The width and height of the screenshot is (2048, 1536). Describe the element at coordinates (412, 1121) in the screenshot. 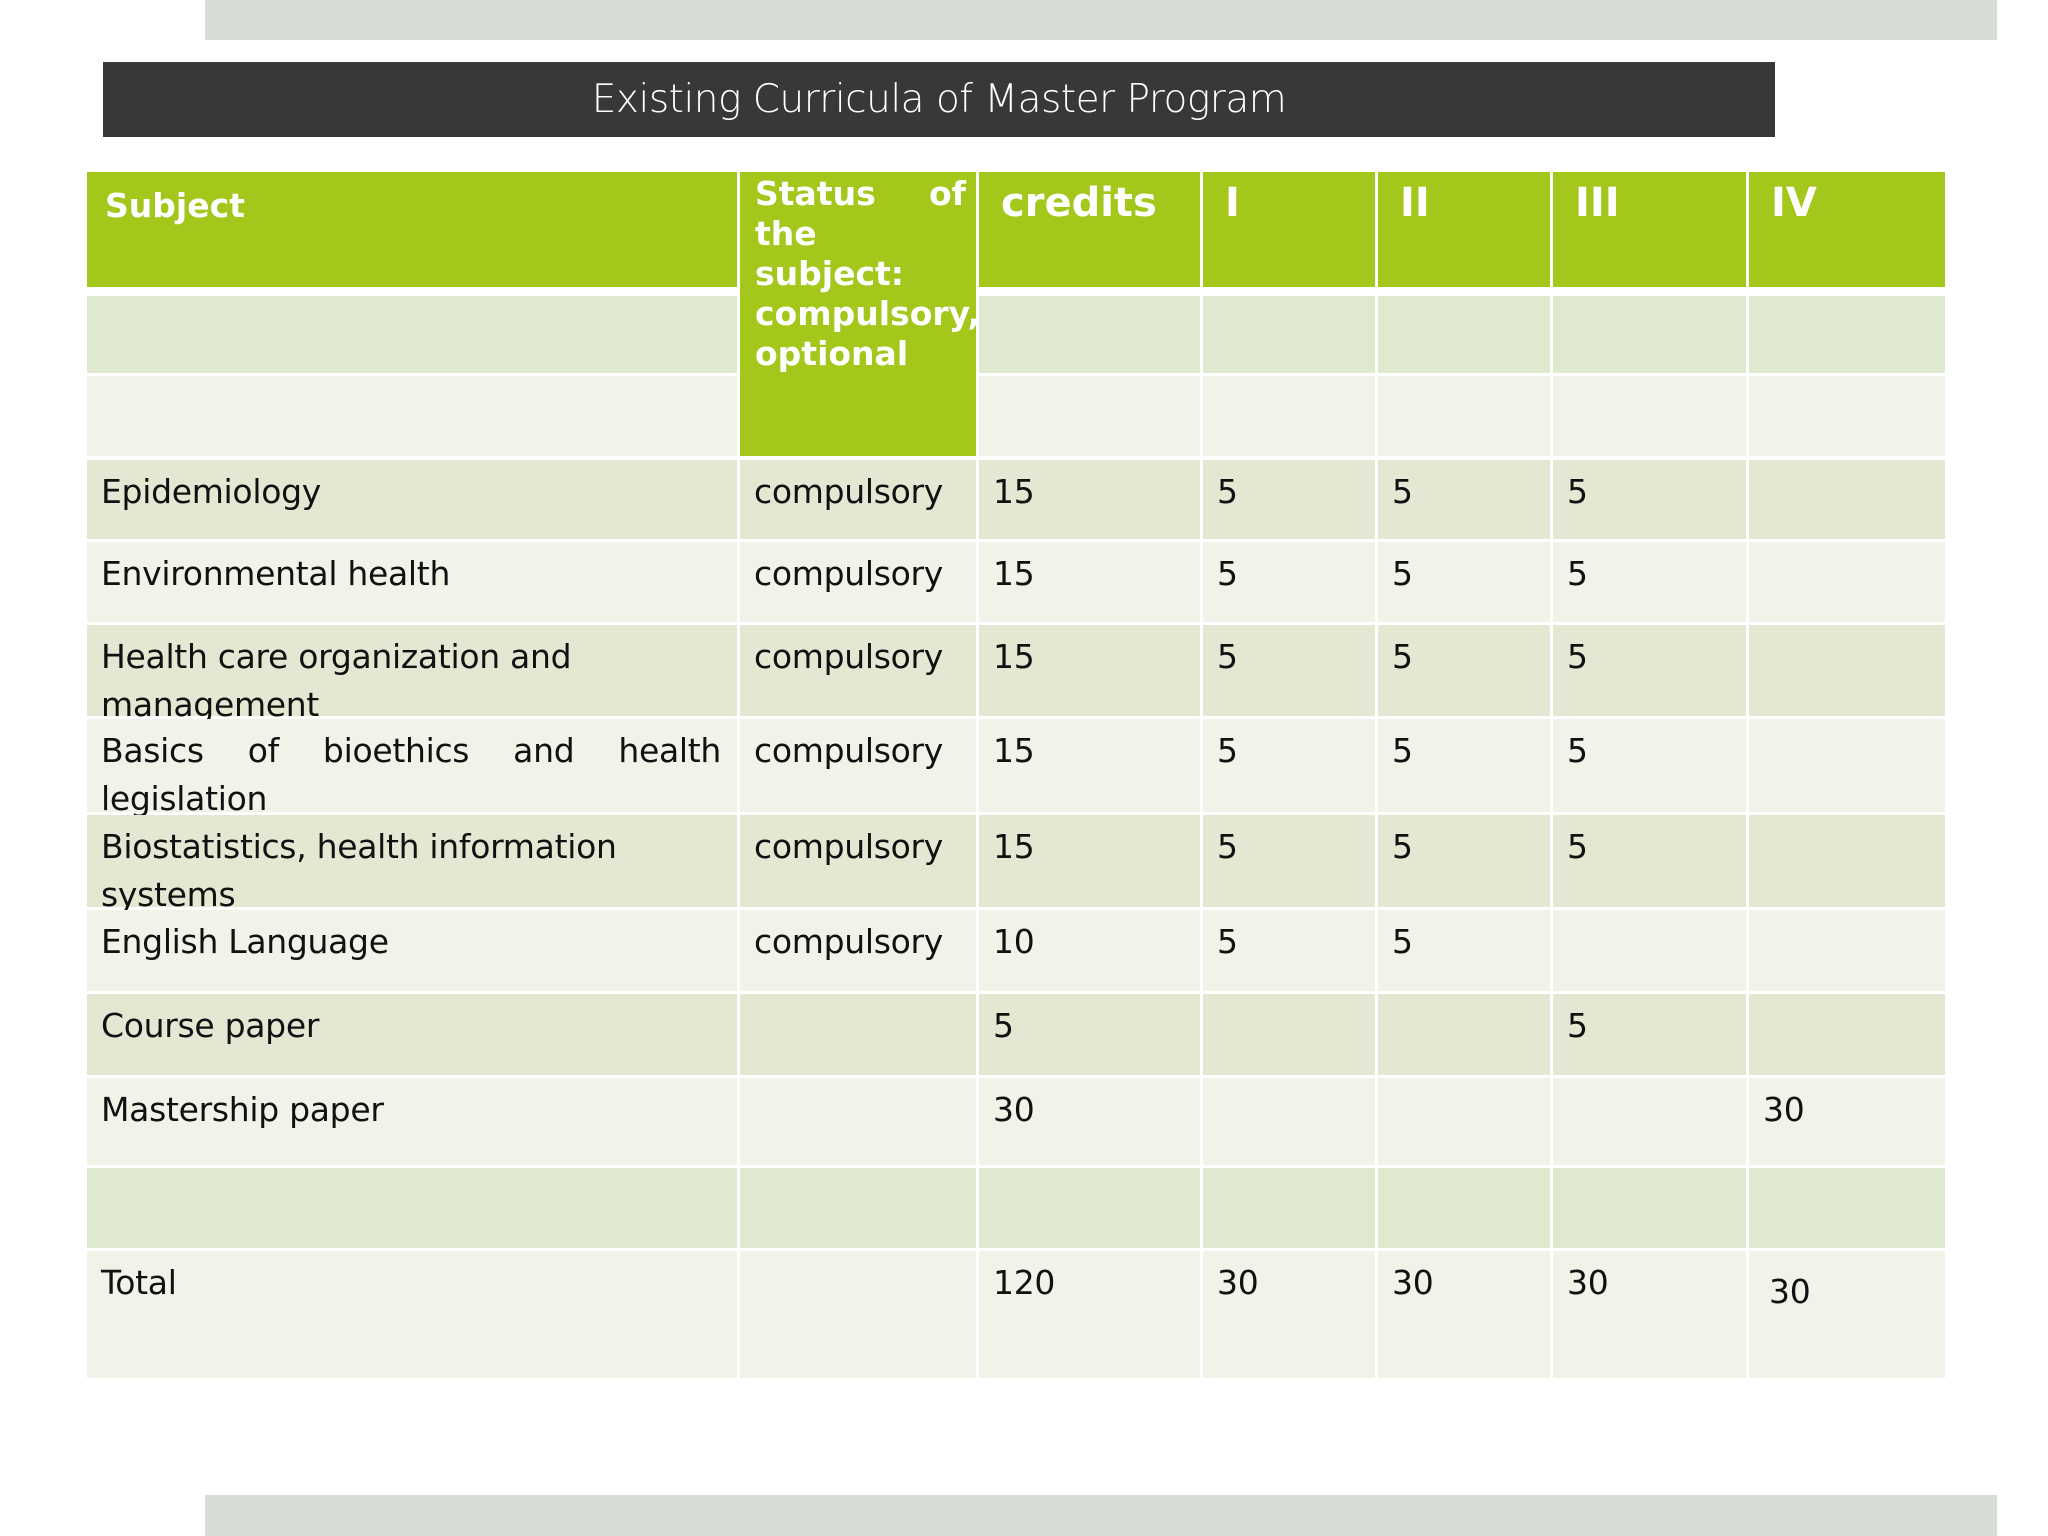

I see `table-cell-subject: Mastership paper` at that location.